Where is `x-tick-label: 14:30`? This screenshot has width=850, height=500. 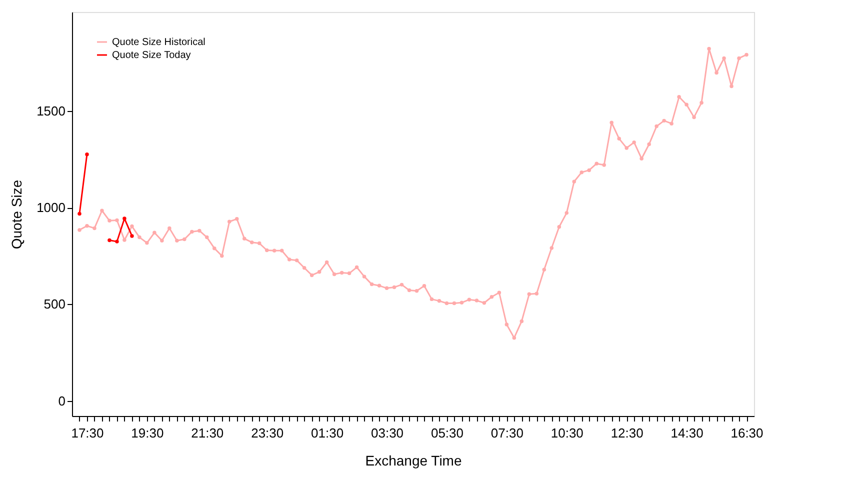
x-tick-label: 14:30 is located at coordinates (687, 433).